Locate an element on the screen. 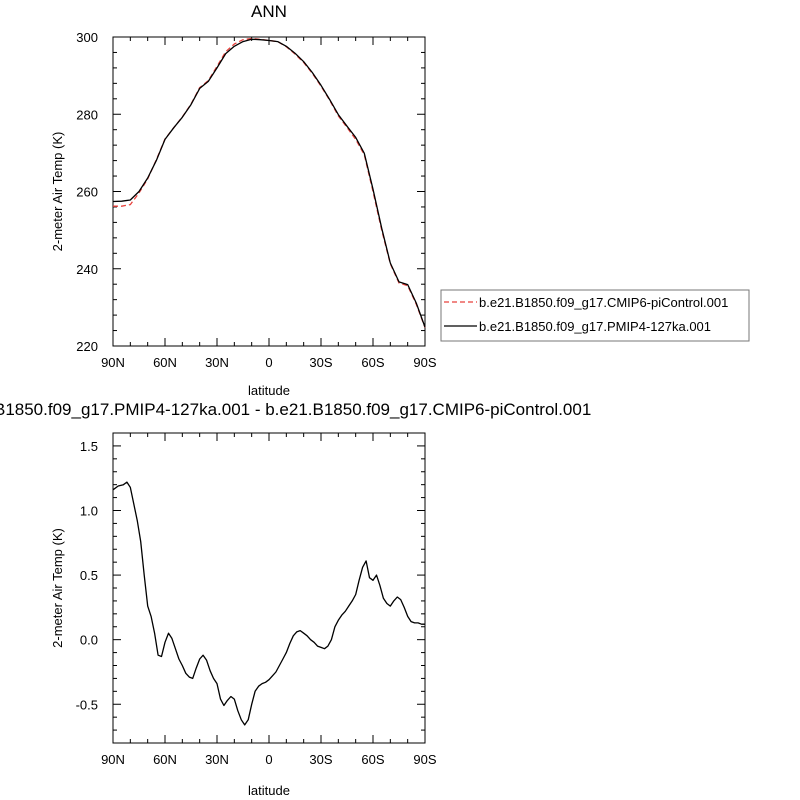  top-xtick-label: 90N is located at coordinates (113, 362).